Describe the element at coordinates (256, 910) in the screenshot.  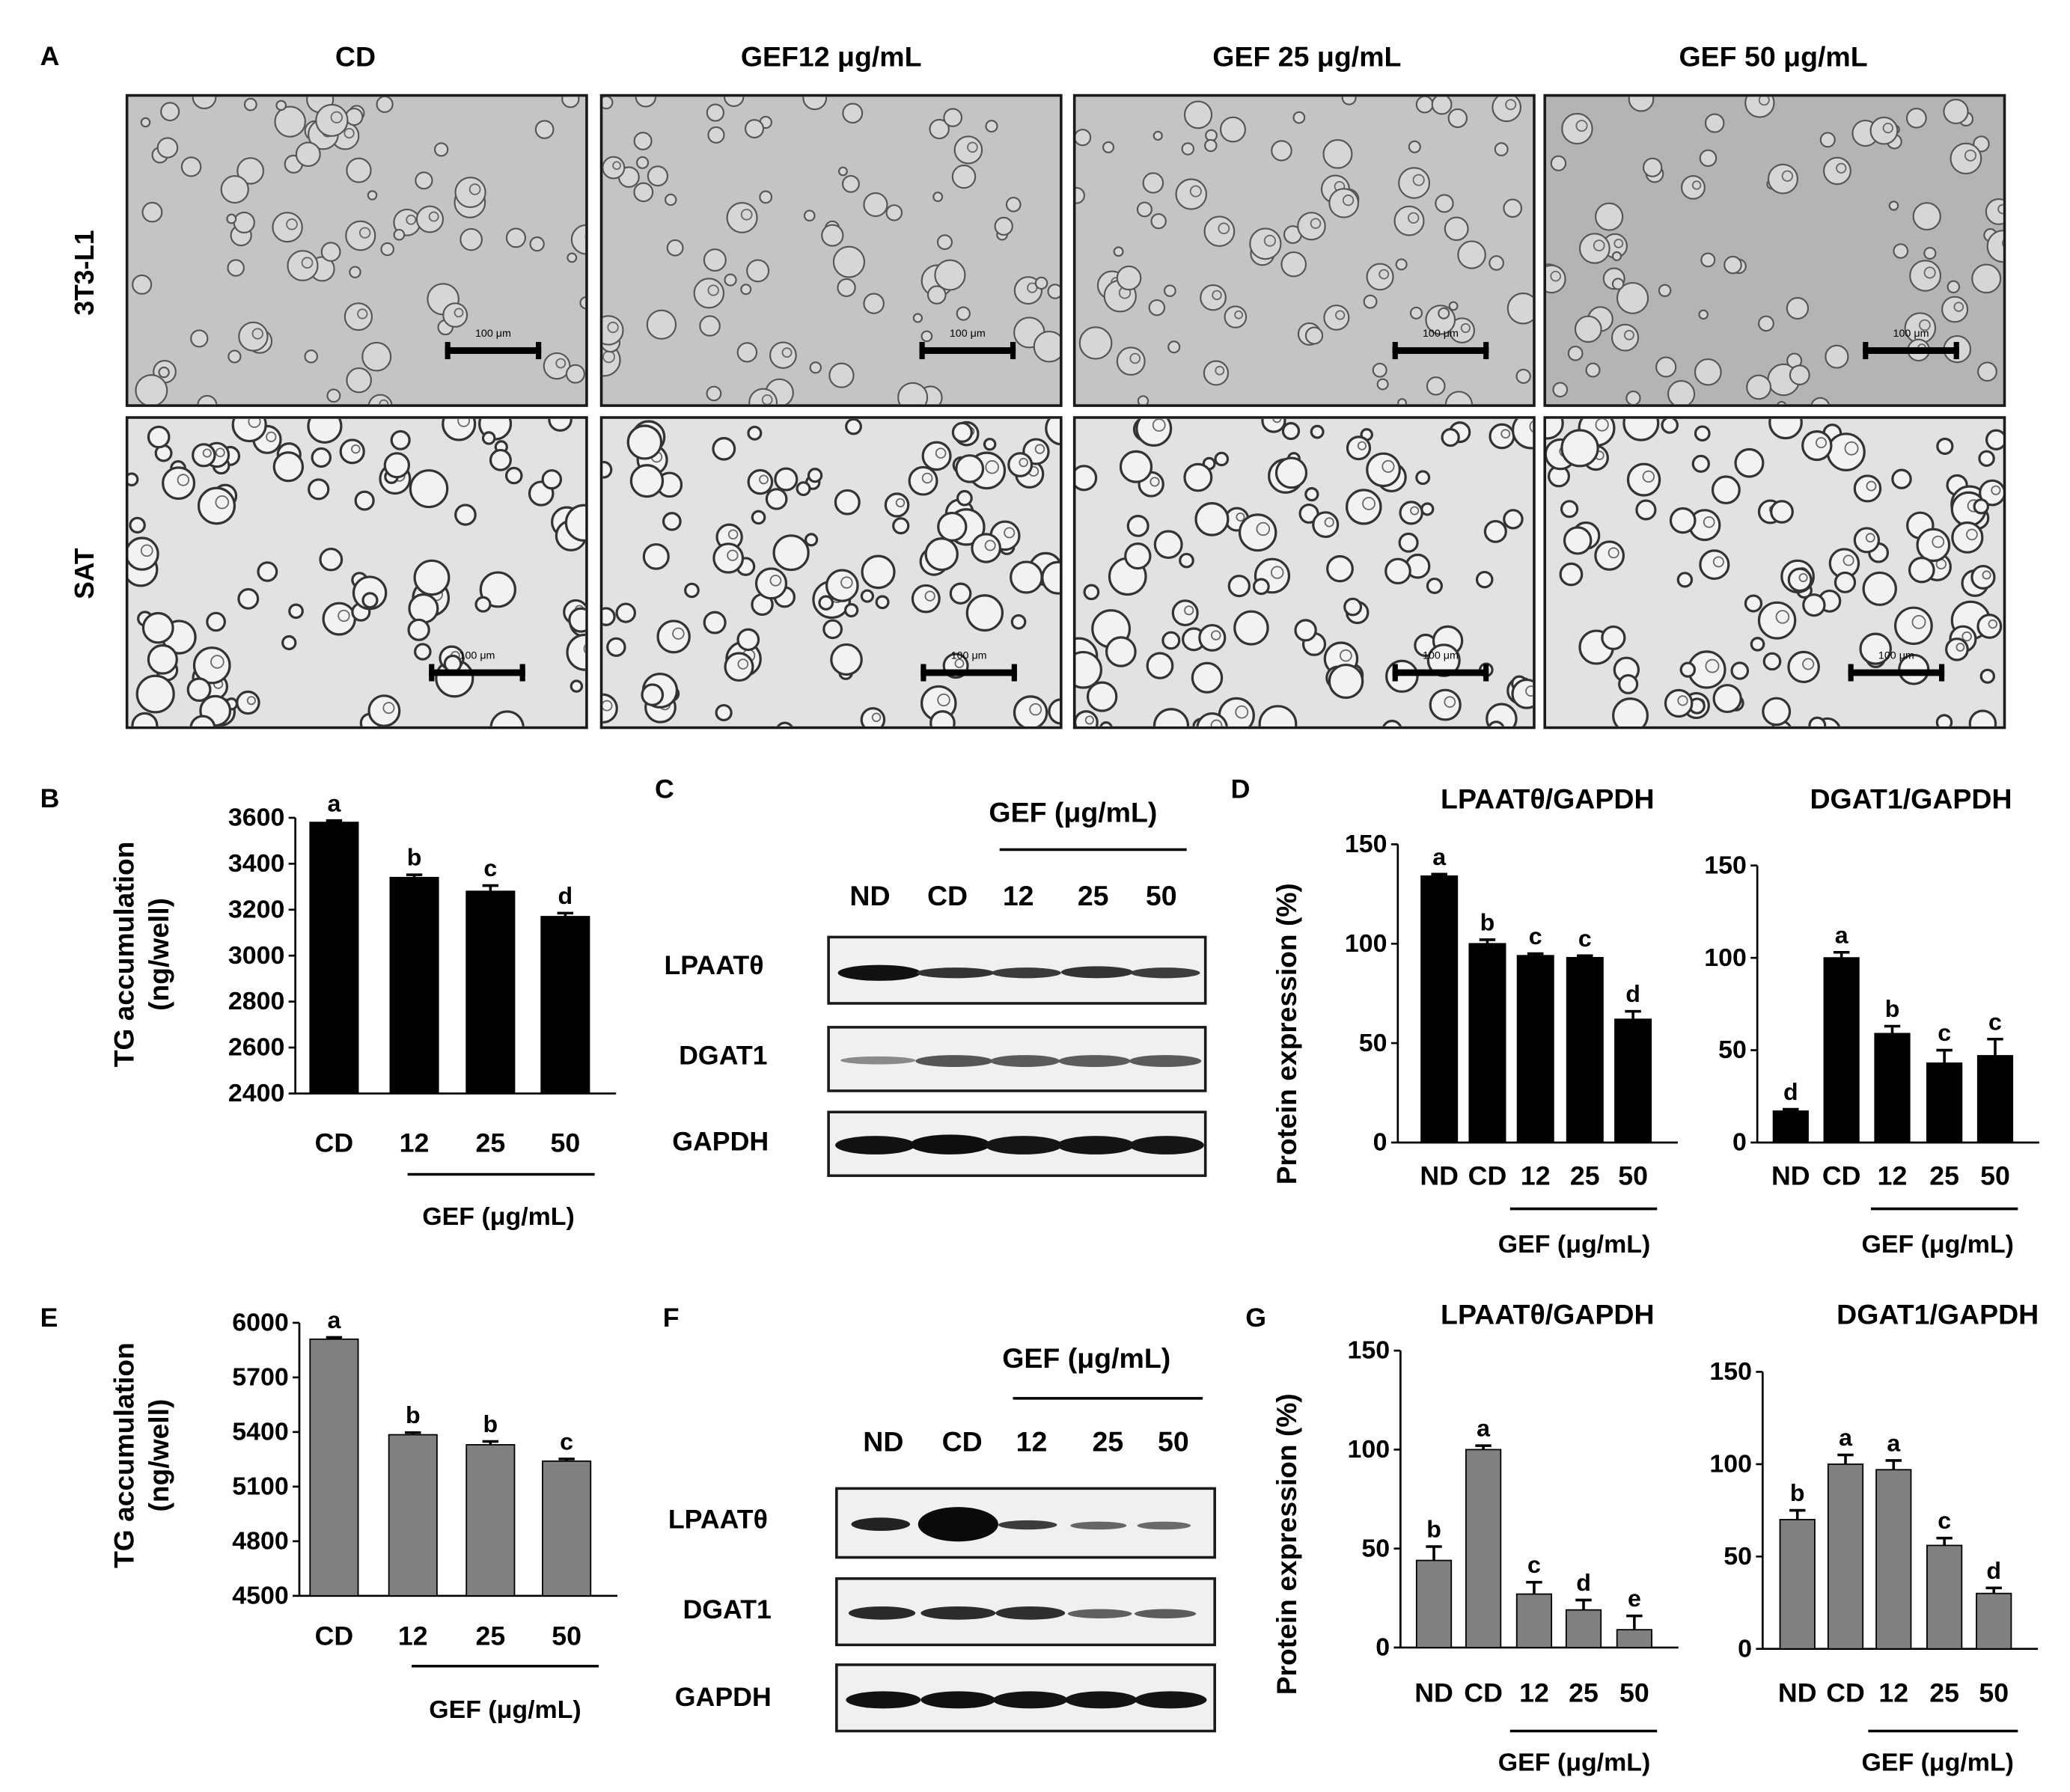
I see `y-tick-label: 3200` at that location.